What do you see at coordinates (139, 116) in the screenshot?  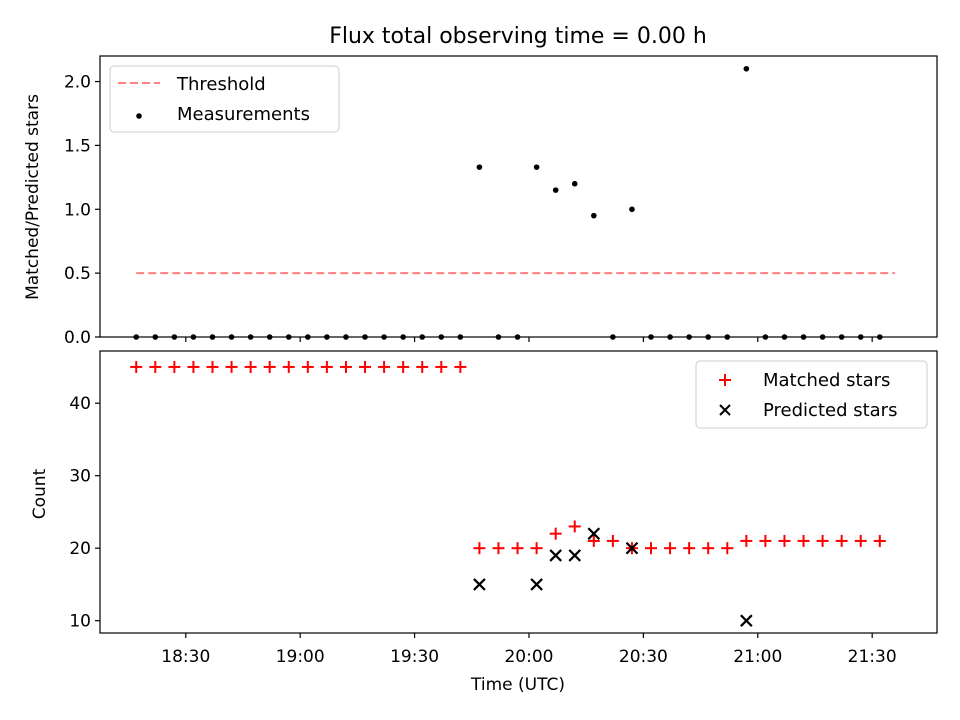 I see `measurements-legend-swatch` at bounding box center [139, 116].